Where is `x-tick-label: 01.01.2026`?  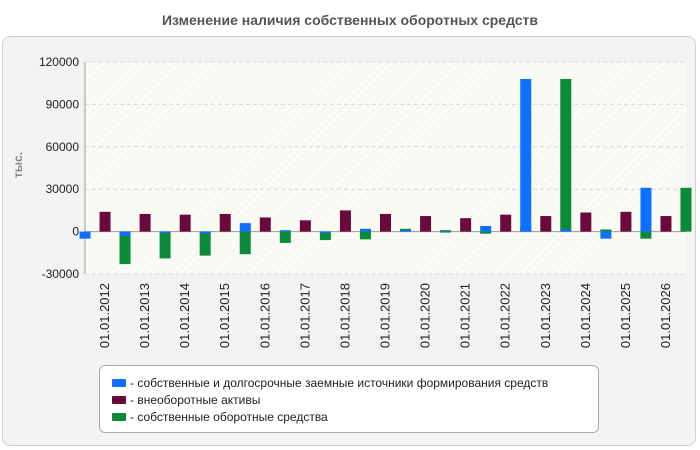 x-tick-label: 01.01.2026 is located at coordinates (665, 315).